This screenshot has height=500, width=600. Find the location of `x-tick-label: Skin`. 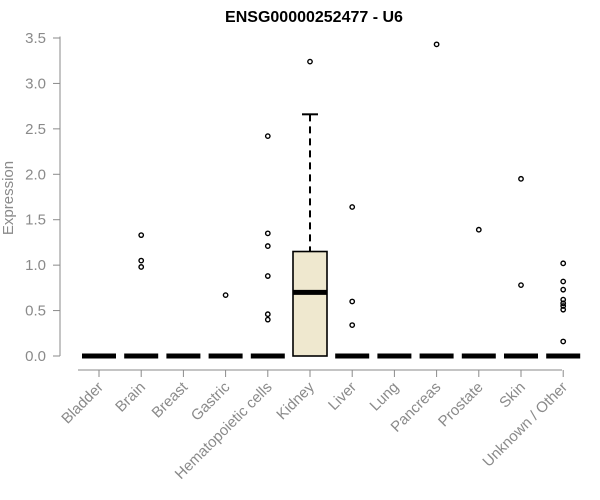

x-tick-label: Skin is located at coordinates (512, 395).